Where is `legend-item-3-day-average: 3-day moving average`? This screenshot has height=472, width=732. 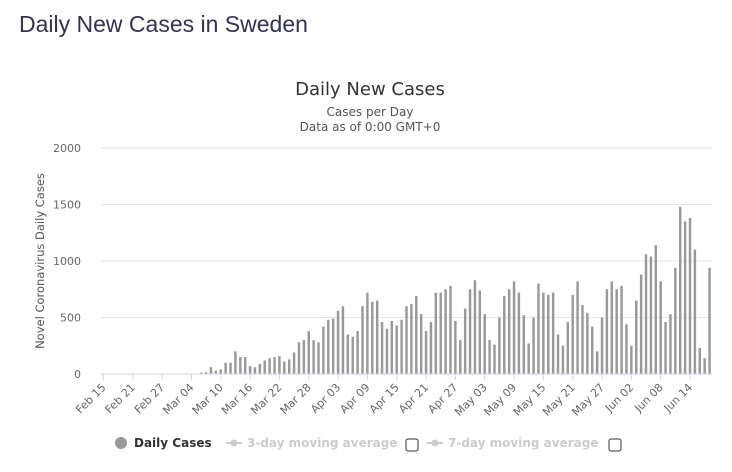 legend-item-3-day-average: 3-day moving average is located at coordinates (311, 443).